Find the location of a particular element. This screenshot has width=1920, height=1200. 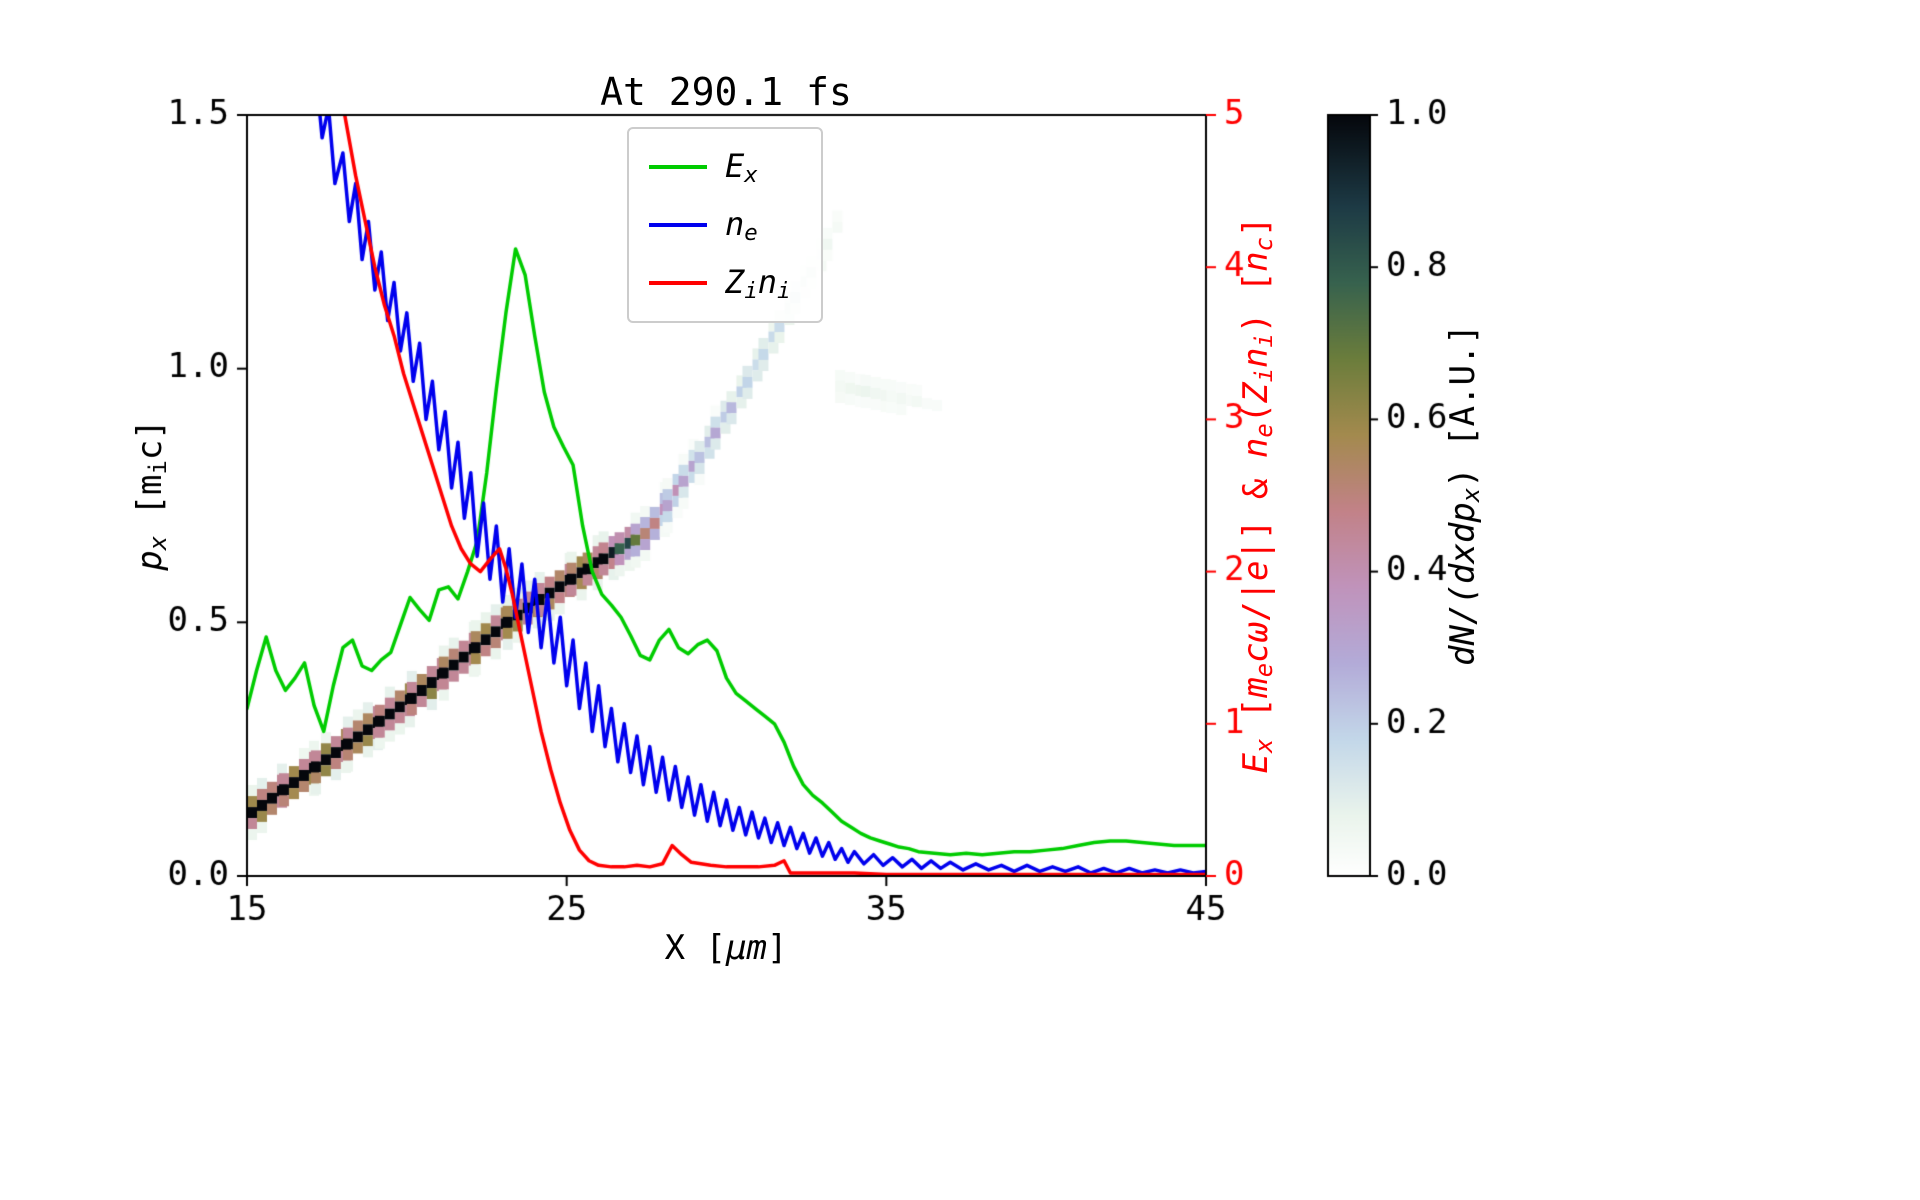

legend-item-zini: Zini is located at coordinates (720, 283).